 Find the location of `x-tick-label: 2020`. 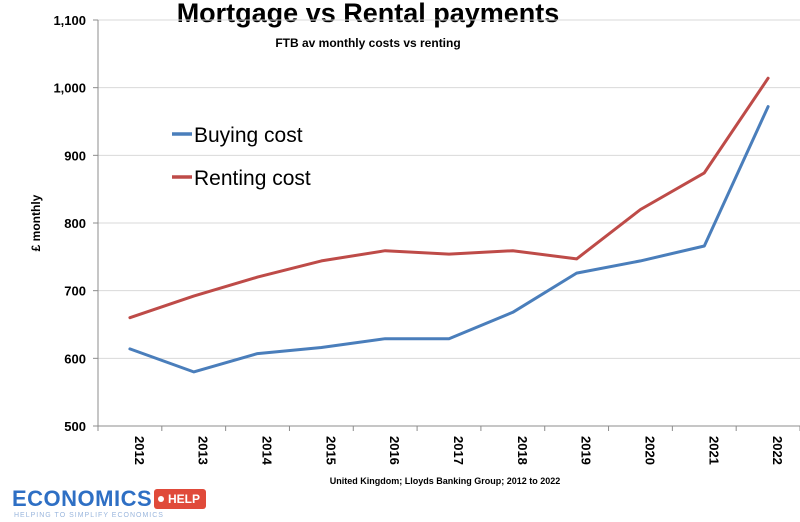

x-tick-label: 2020 is located at coordinates (649, 450).